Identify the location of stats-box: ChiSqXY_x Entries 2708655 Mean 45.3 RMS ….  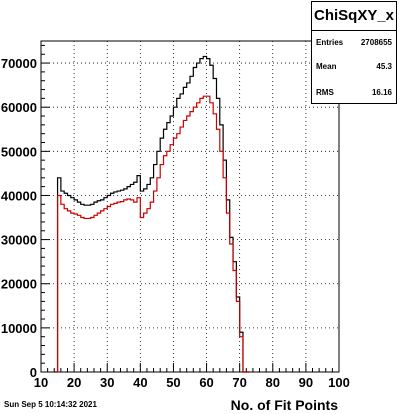
(354, 52).